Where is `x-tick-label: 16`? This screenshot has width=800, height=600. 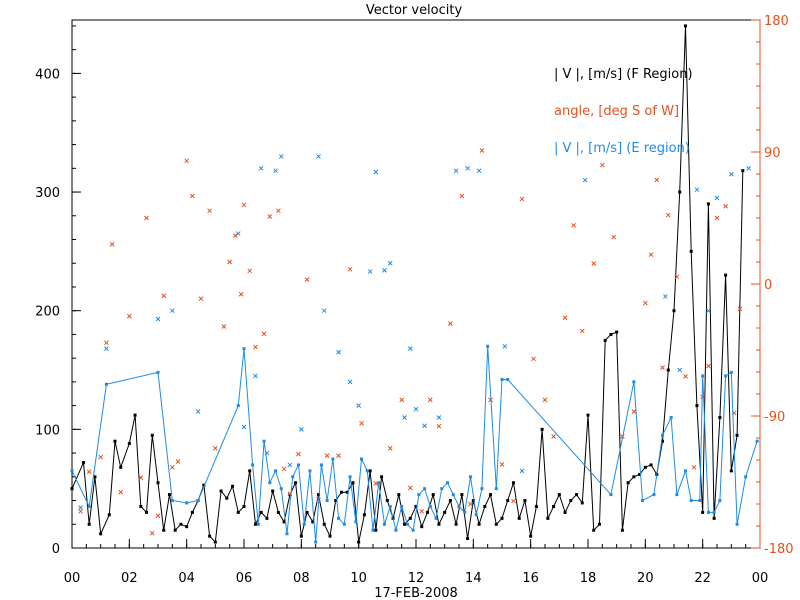
x-tick-label: 16 is located at coordinates (530, 578).